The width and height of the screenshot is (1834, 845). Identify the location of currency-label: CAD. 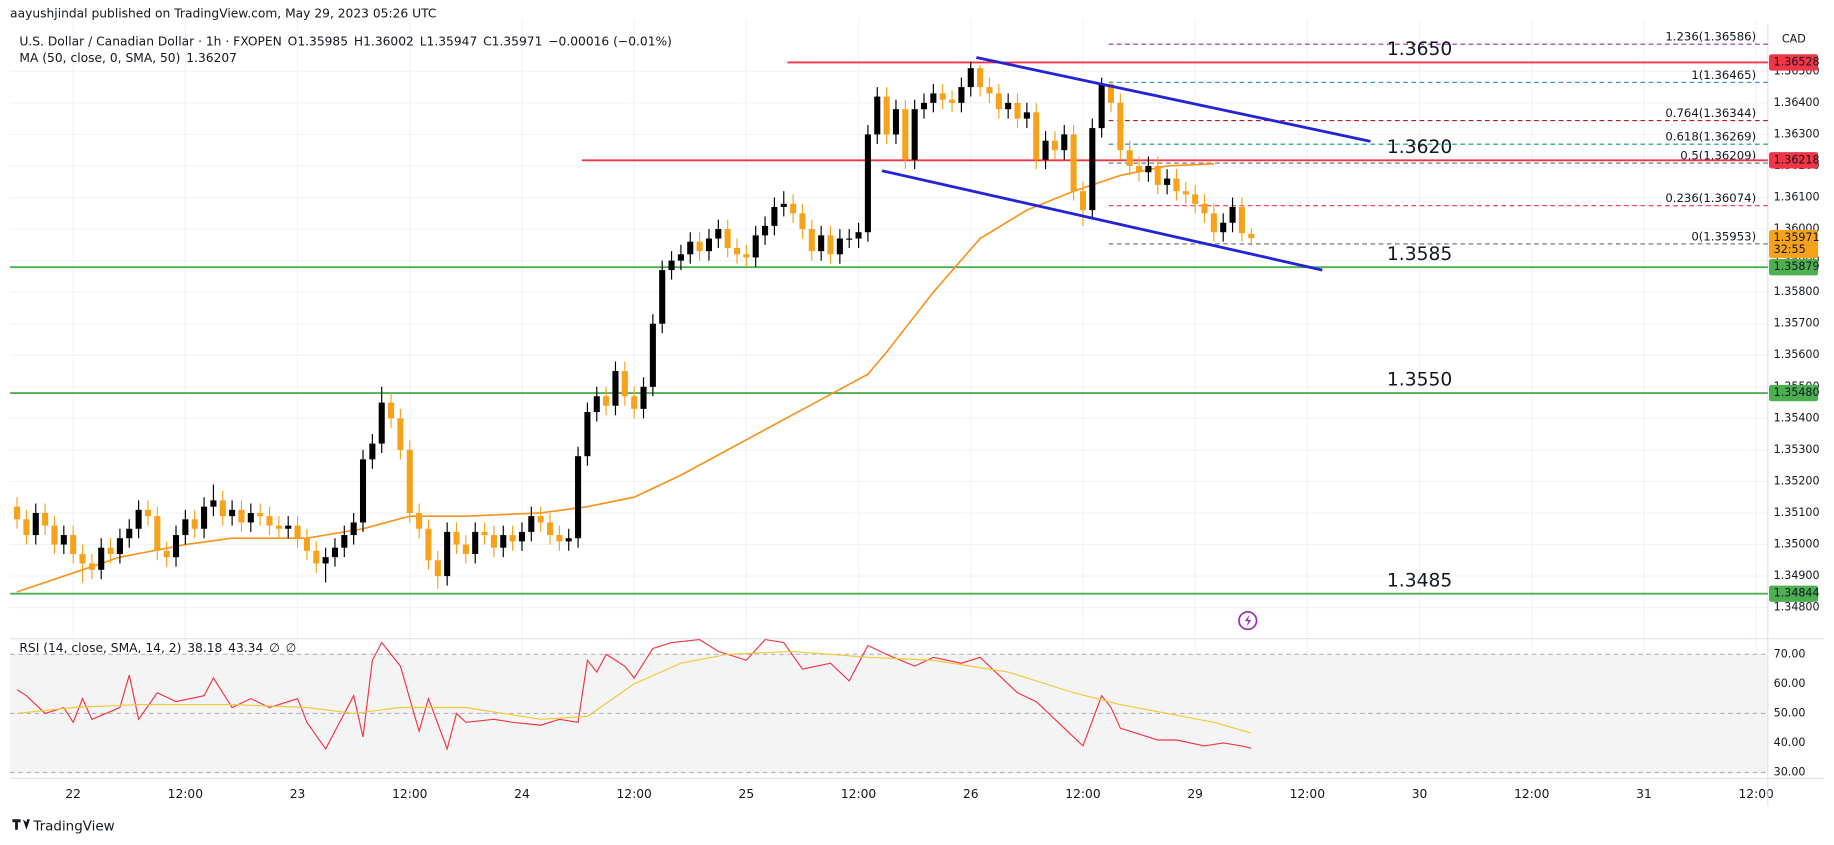
(1794, 39).